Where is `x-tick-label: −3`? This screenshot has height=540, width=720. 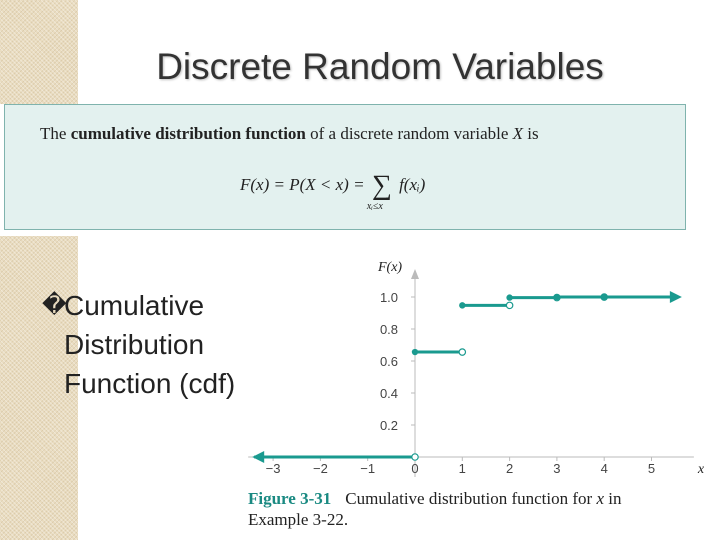
x-tick-label: −3 is located at coordinates (273, 468).